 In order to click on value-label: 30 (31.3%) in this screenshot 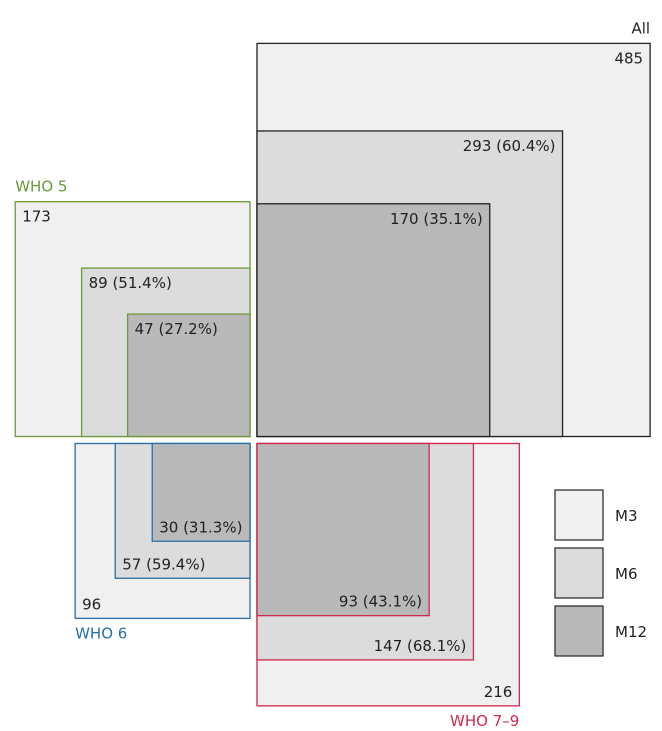, I will do `click(200, 527)`.